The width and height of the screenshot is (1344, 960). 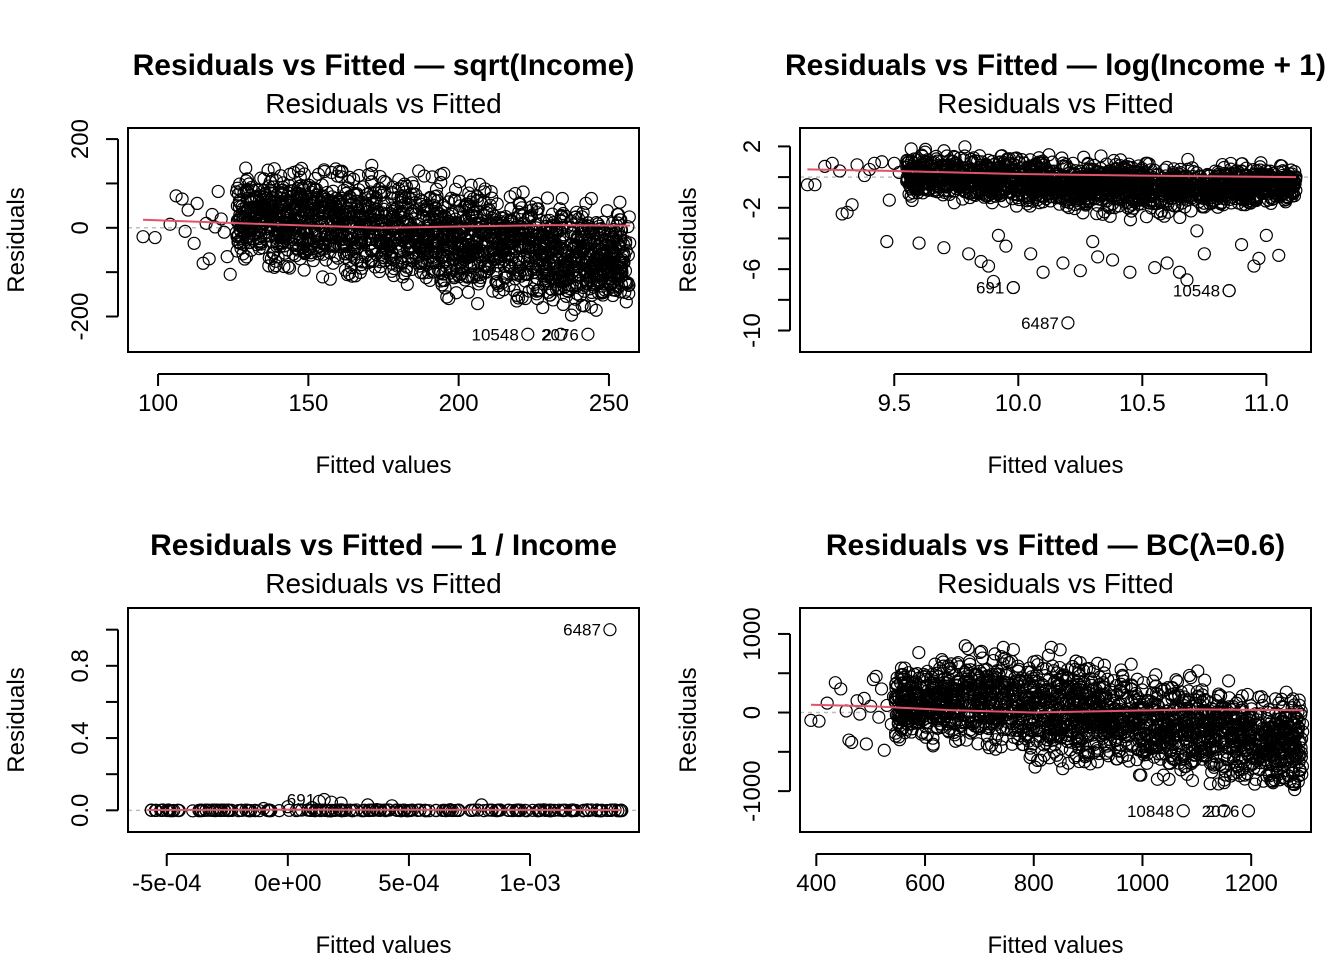 What do you see at coordinates (386, 223) in the screenshot?
I see `smooth-line` at bounding box center [386, 223].